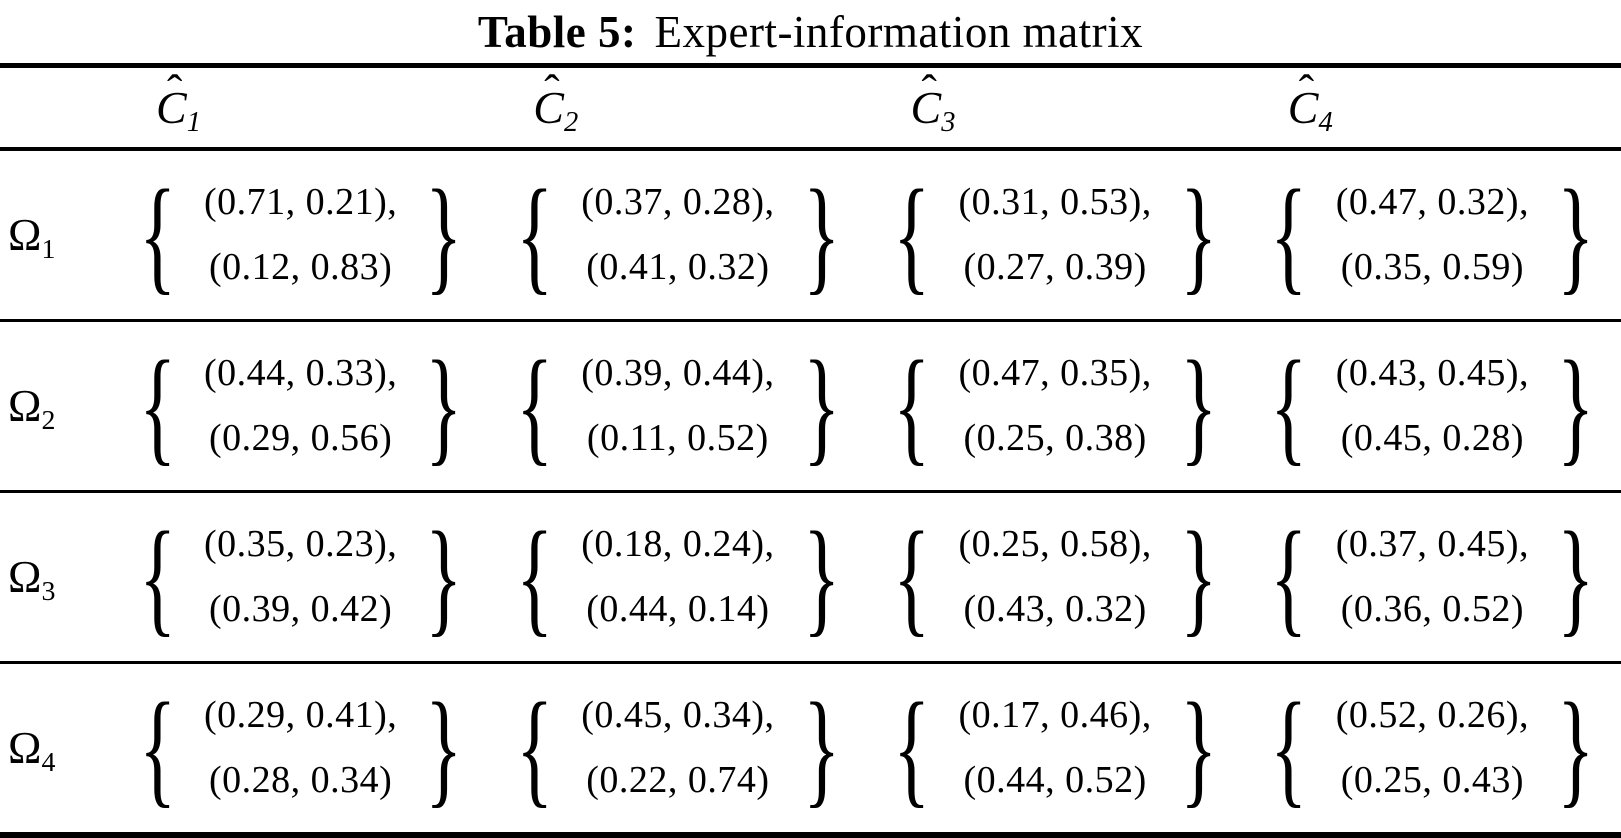 The height and width of the screenshot is (838, 1621). Describe the element at coordinates (557, 31) in the screenshot. I see `table-caption-tag: Table 5:` at that location.